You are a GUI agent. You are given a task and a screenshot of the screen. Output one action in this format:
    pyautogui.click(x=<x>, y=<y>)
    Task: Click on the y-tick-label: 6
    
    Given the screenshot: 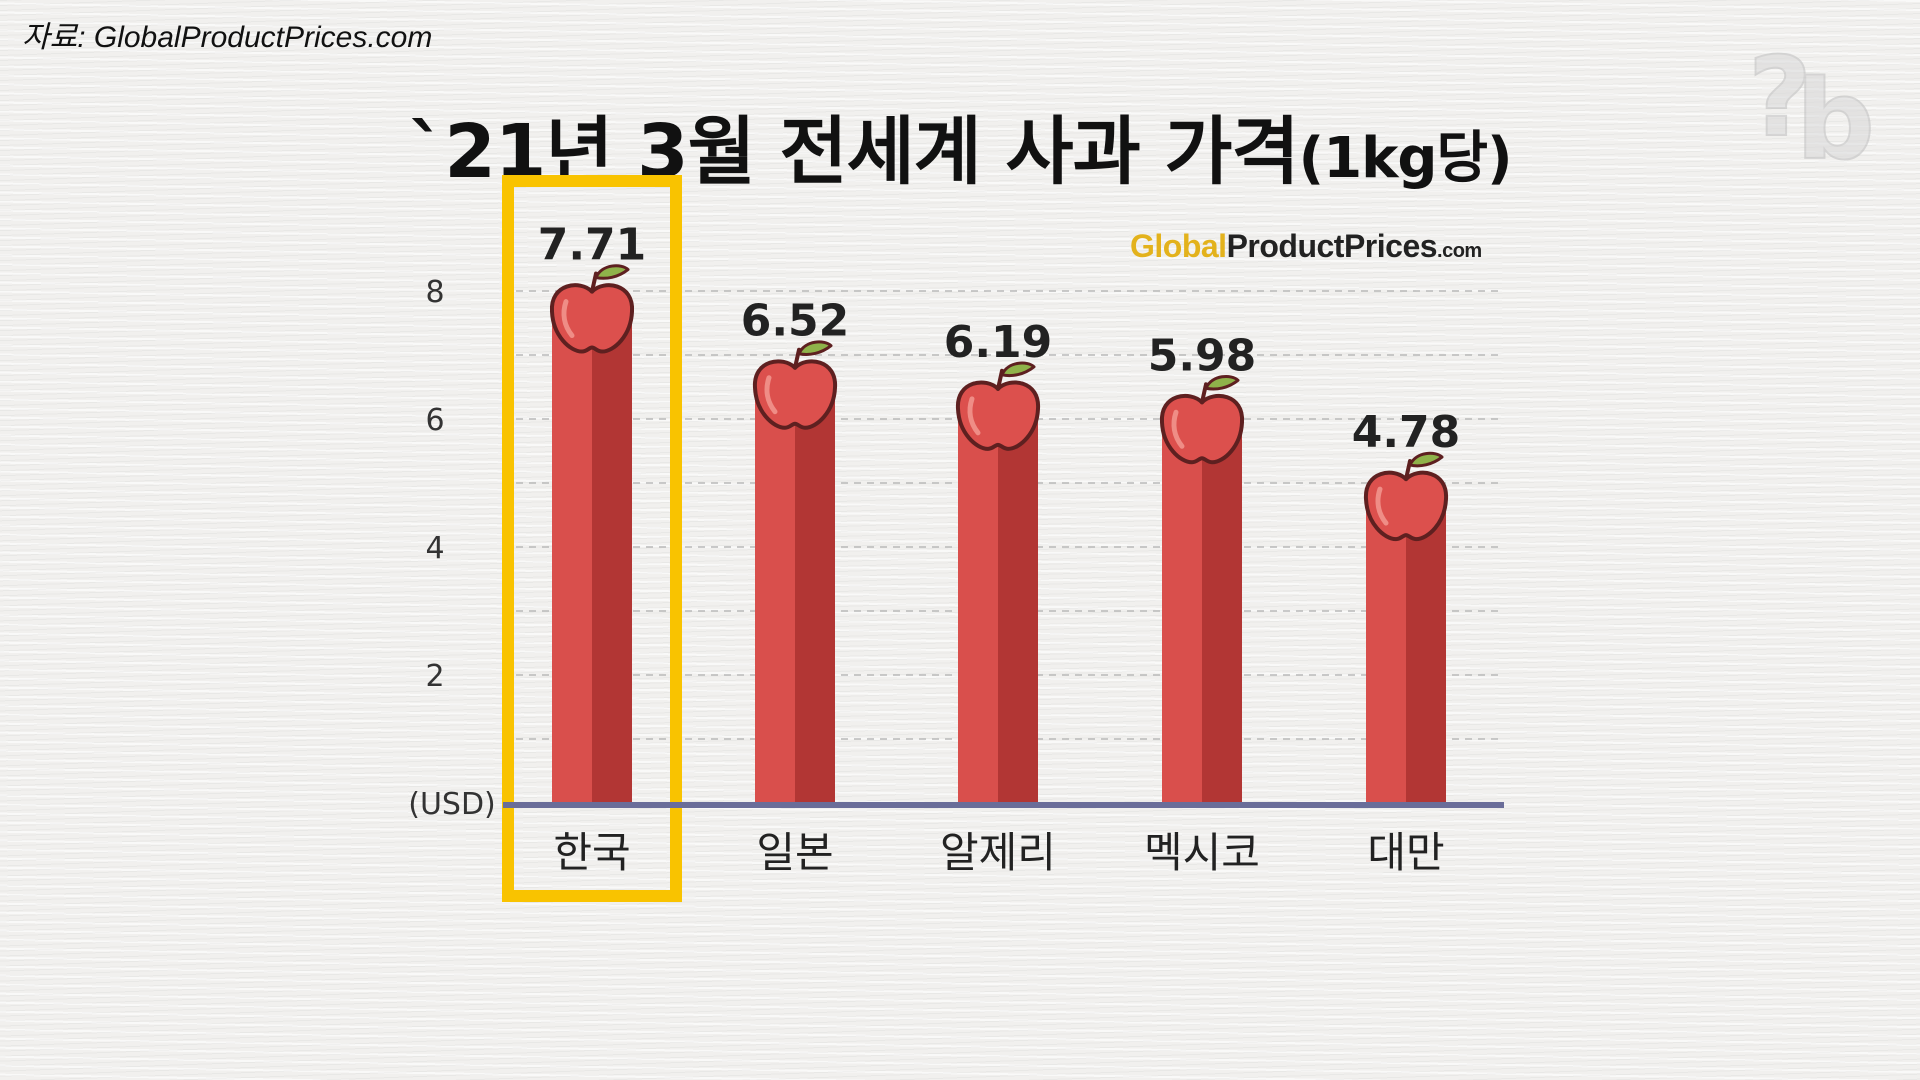 What is the action you would take?
    pyautogui.click(x=434, y=420)
    